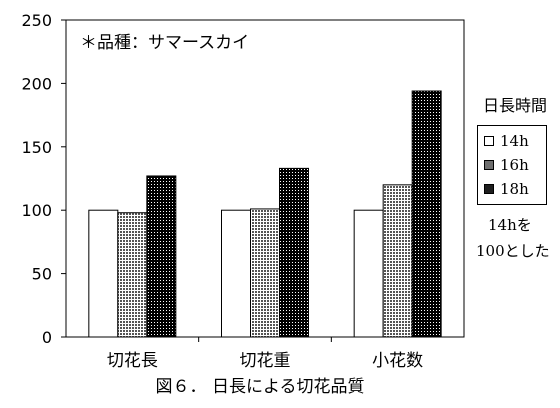 The width and height of the screenshot is (560, 408). Describe the element at coordinates (265, 361) in the screenshot. I see `x-tick-label: 切花重` at that location.